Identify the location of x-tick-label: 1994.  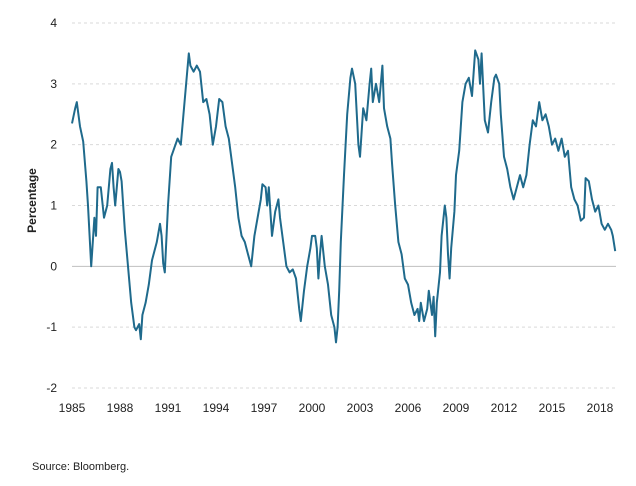
(216, 408).